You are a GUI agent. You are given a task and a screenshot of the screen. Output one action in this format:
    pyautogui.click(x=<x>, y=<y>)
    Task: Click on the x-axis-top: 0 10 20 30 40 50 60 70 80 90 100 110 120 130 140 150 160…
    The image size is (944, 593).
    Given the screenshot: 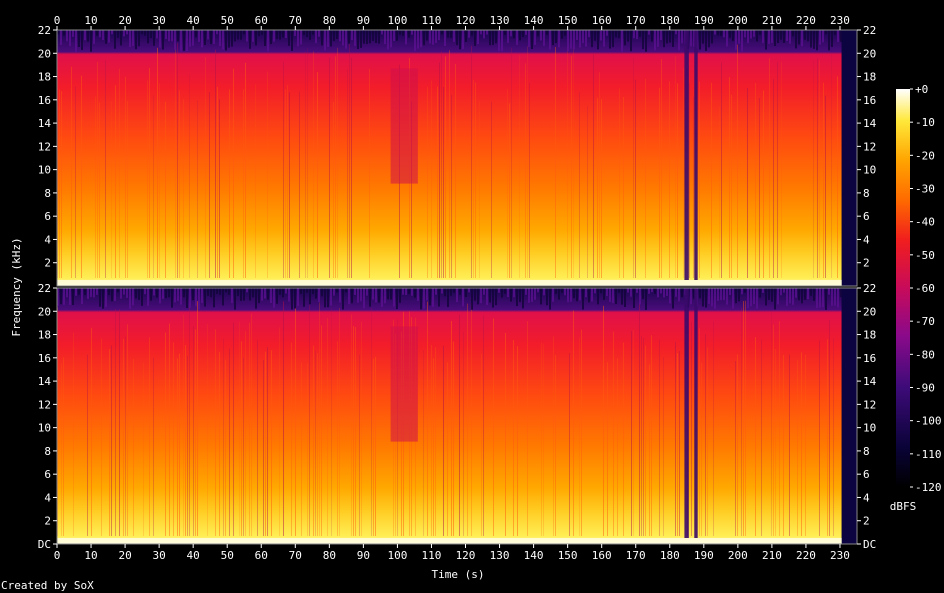 What is the action you would take?
    pyautogui.click(x=452, y=22)
    